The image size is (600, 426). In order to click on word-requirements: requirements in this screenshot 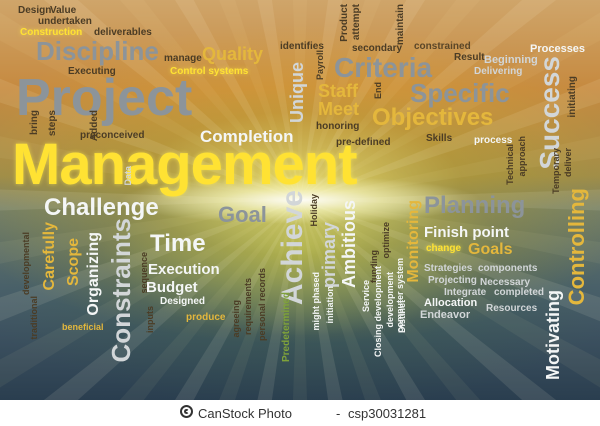, I will do `click(248, 307)`.